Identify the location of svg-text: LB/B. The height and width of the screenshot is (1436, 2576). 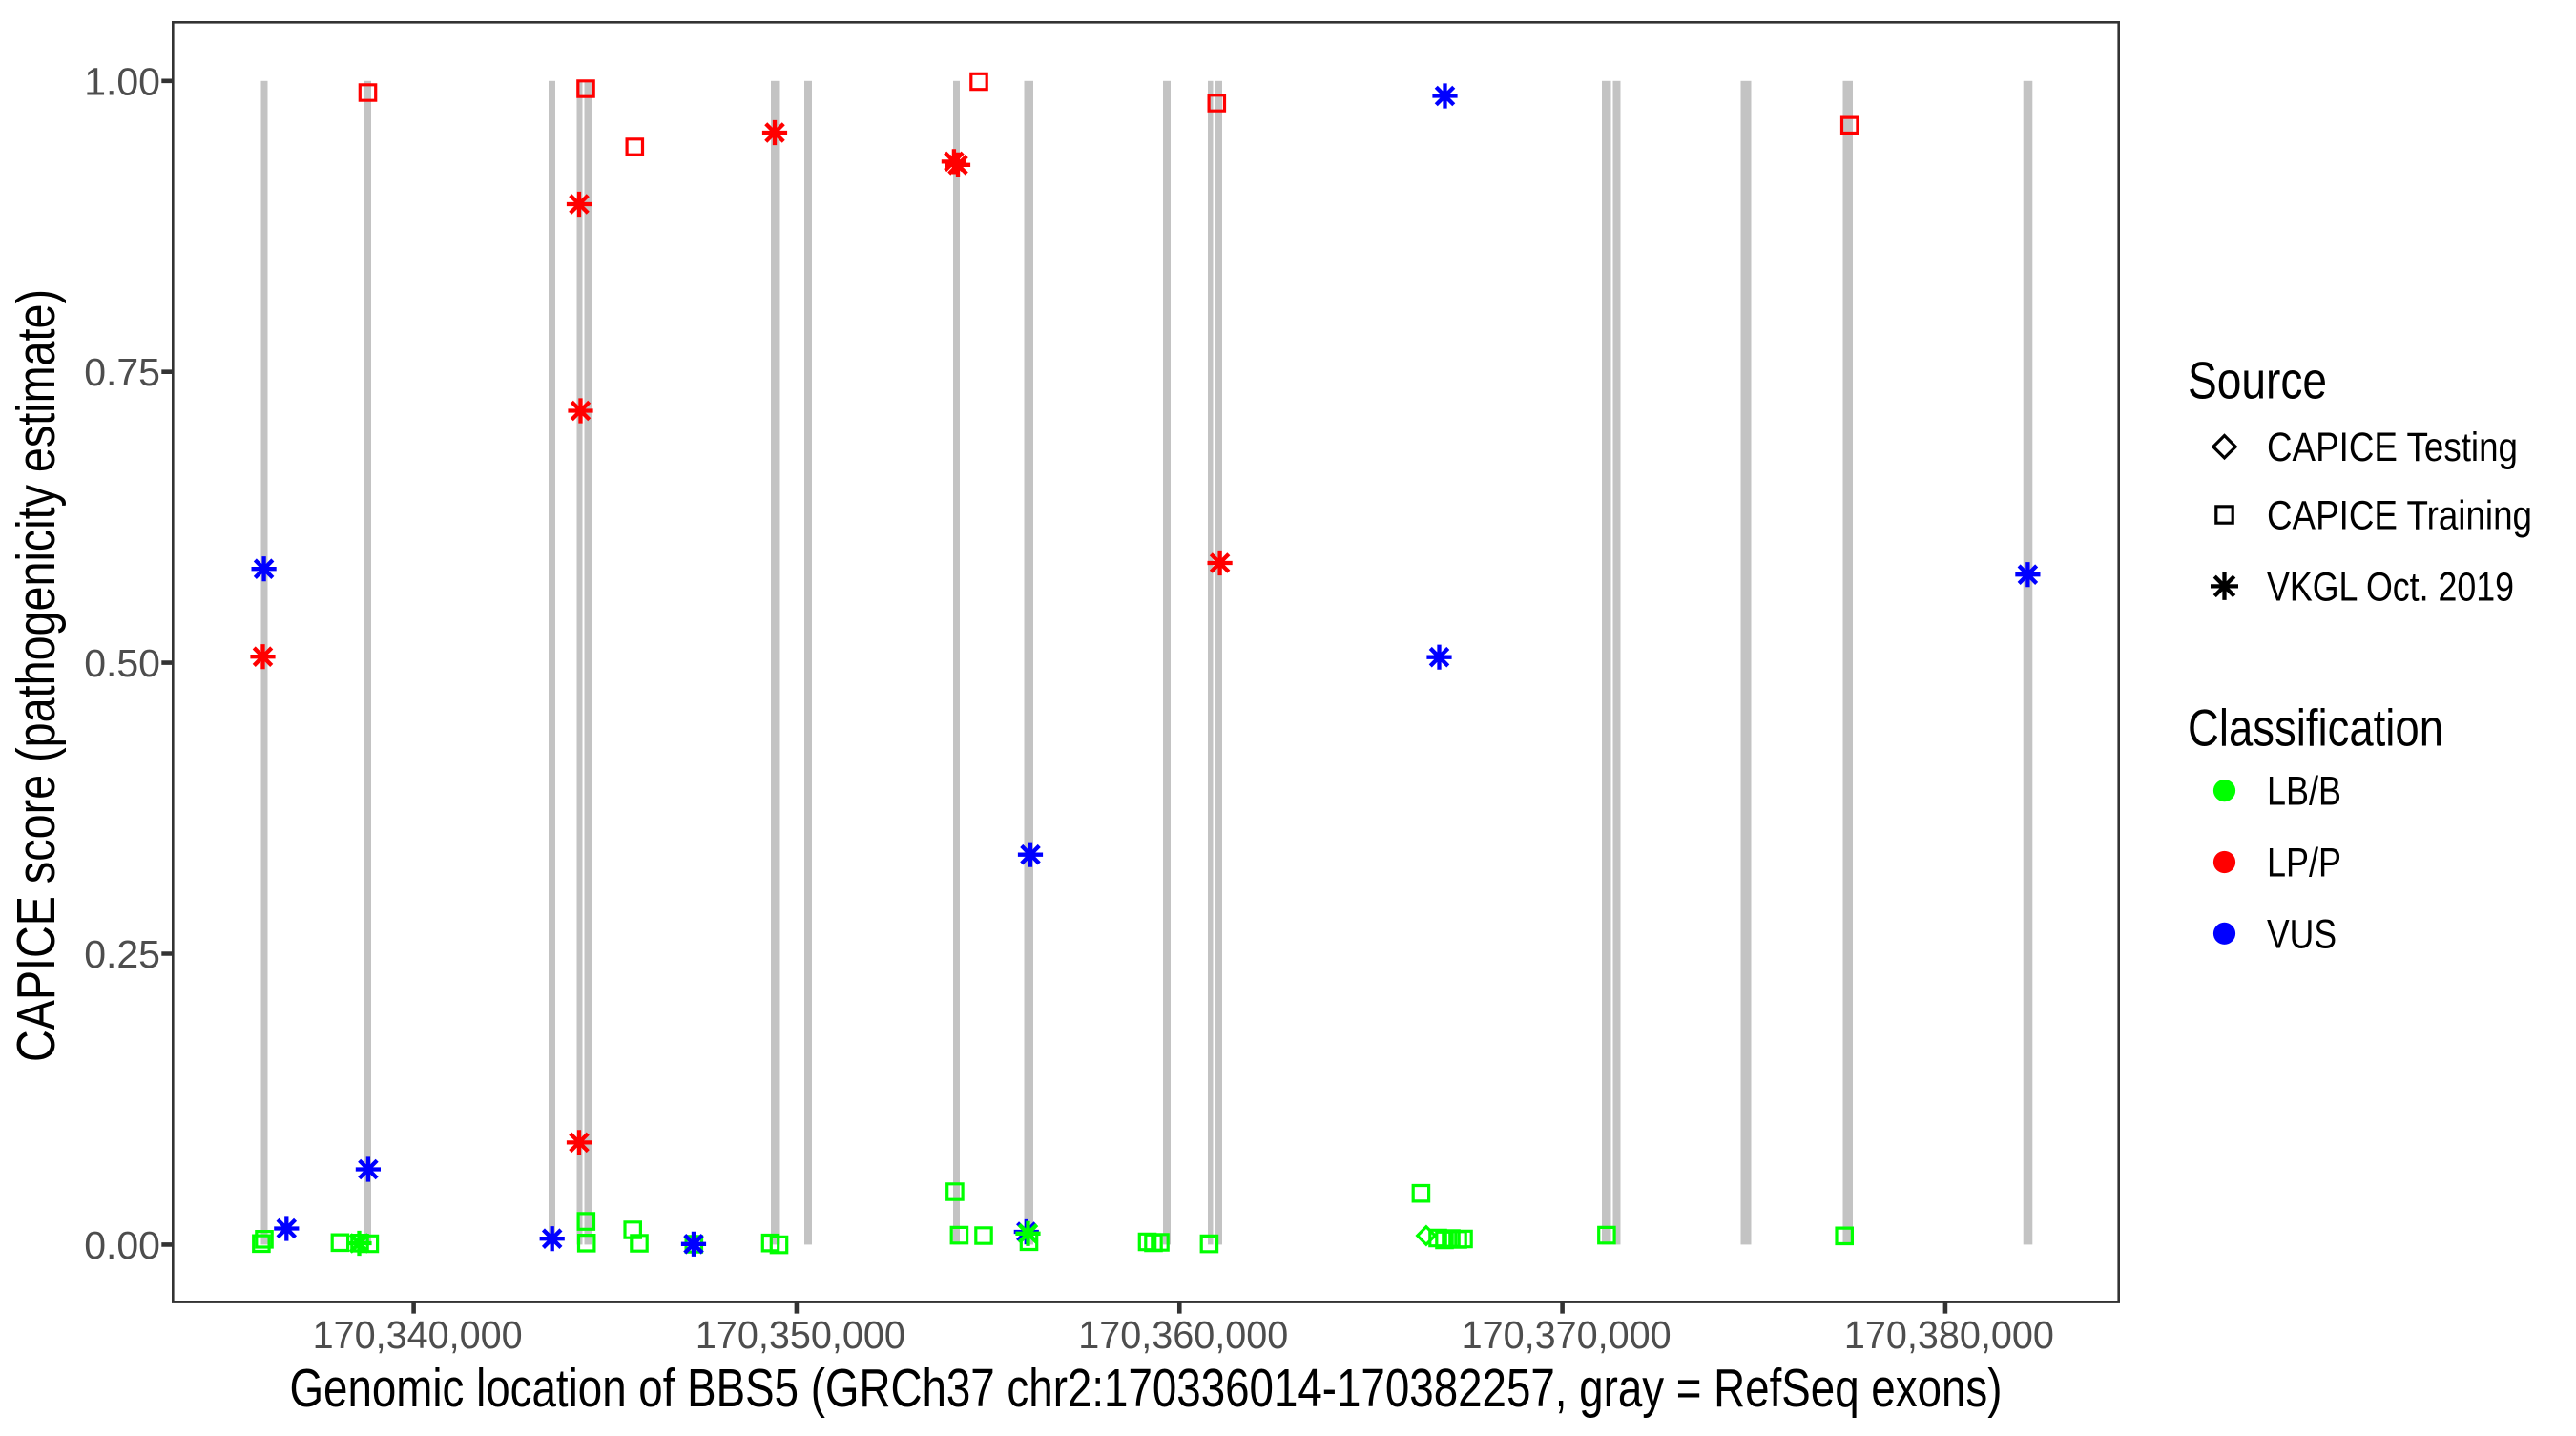
(2304, 792).